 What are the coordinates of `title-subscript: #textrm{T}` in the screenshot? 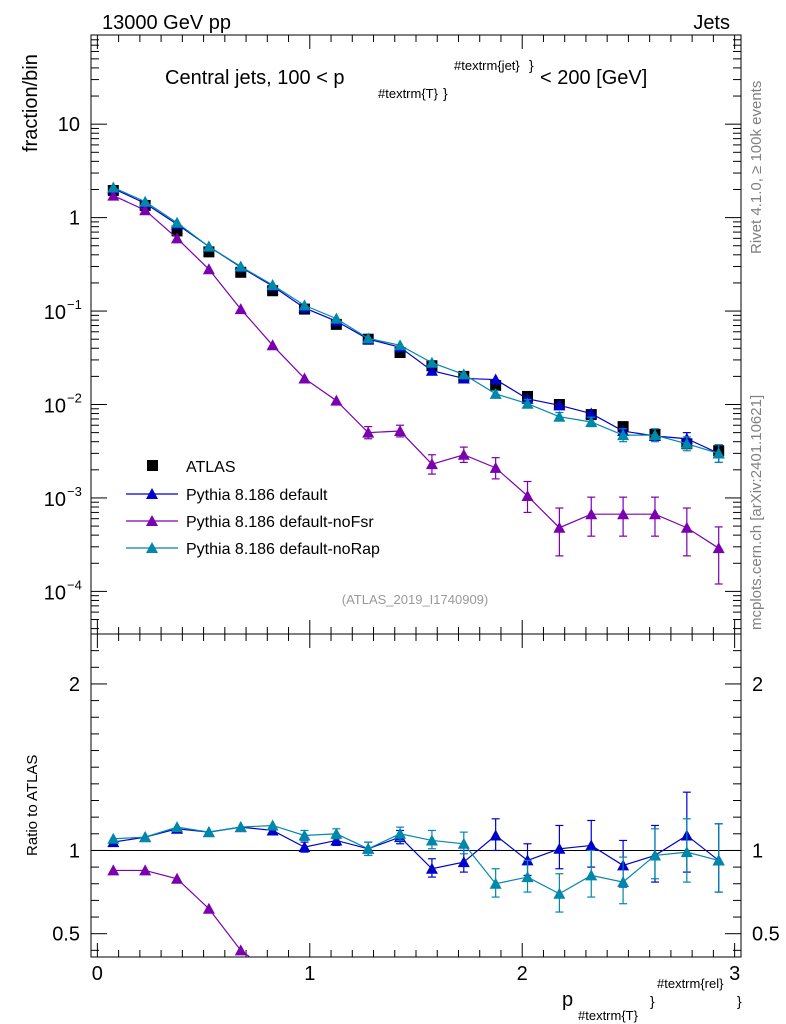 It's located at (408, 93).